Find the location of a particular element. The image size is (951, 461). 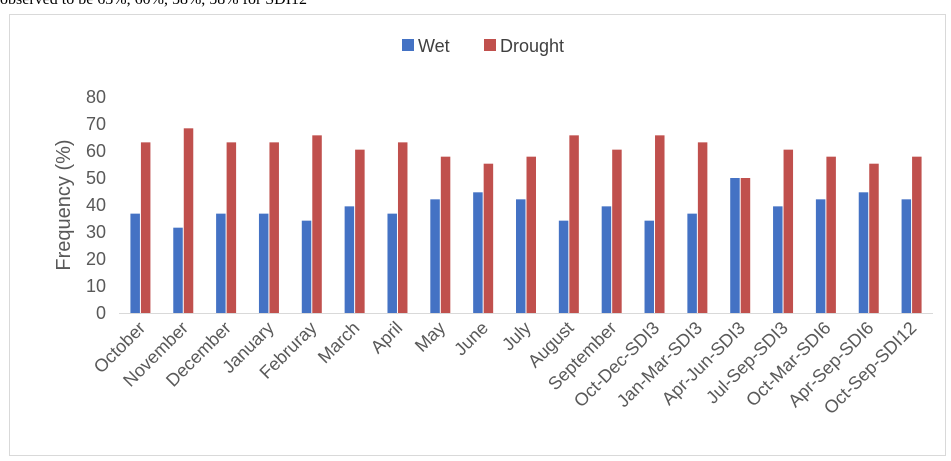

legend-label-wet: Wet is located at coordinates (434, 46).